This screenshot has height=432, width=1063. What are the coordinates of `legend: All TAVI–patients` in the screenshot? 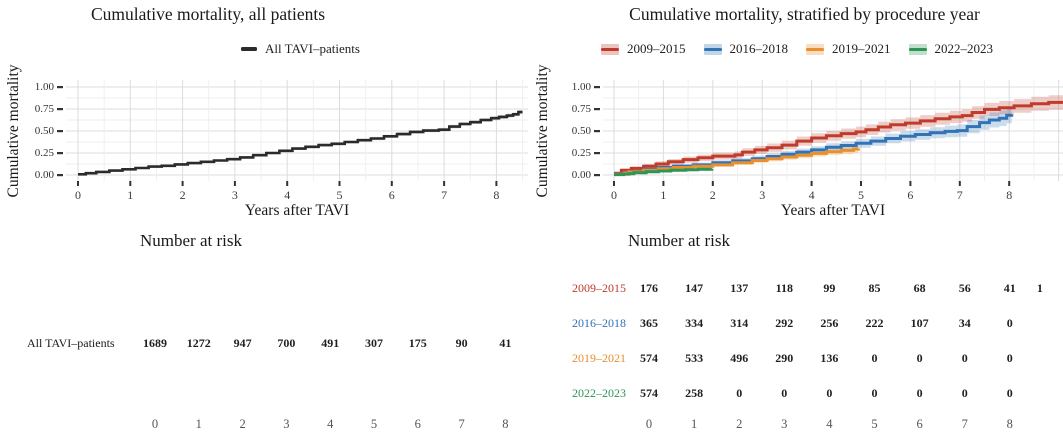 It's located at (265, 49).